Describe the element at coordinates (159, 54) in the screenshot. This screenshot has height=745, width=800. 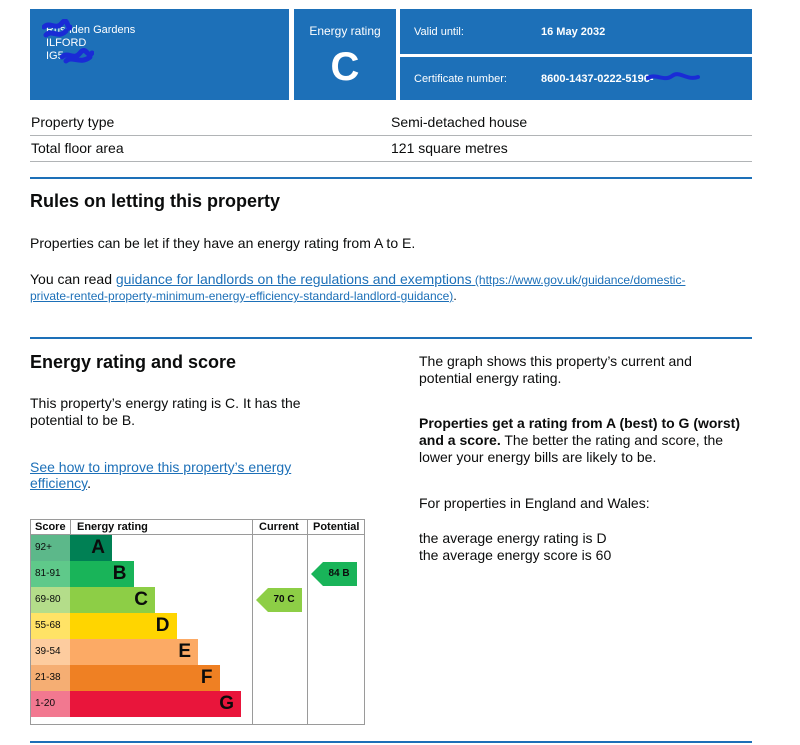
I see `address-panel: Rushden Gardens ILFORD IG5` at that location.